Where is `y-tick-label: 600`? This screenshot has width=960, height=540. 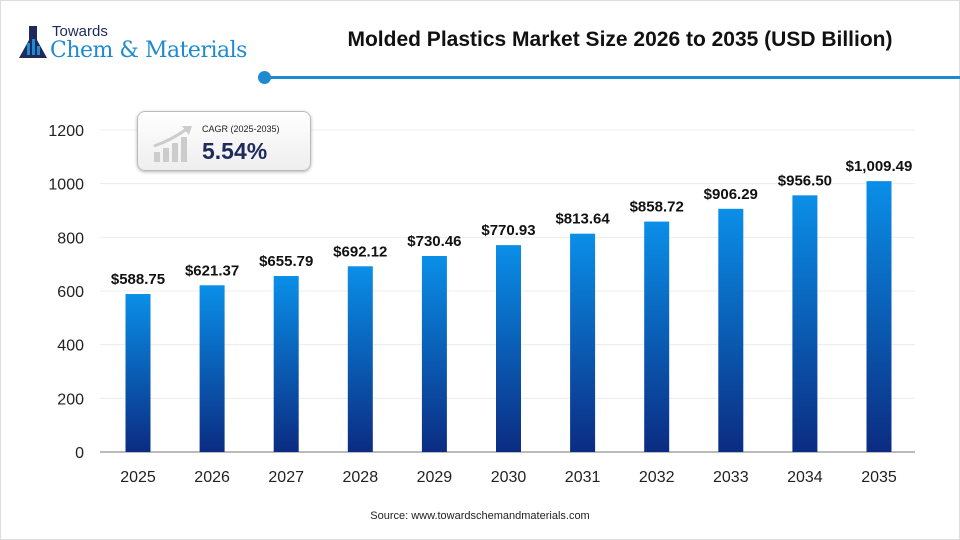 y-tick-label: 600 is located at coordinates (70, 292).